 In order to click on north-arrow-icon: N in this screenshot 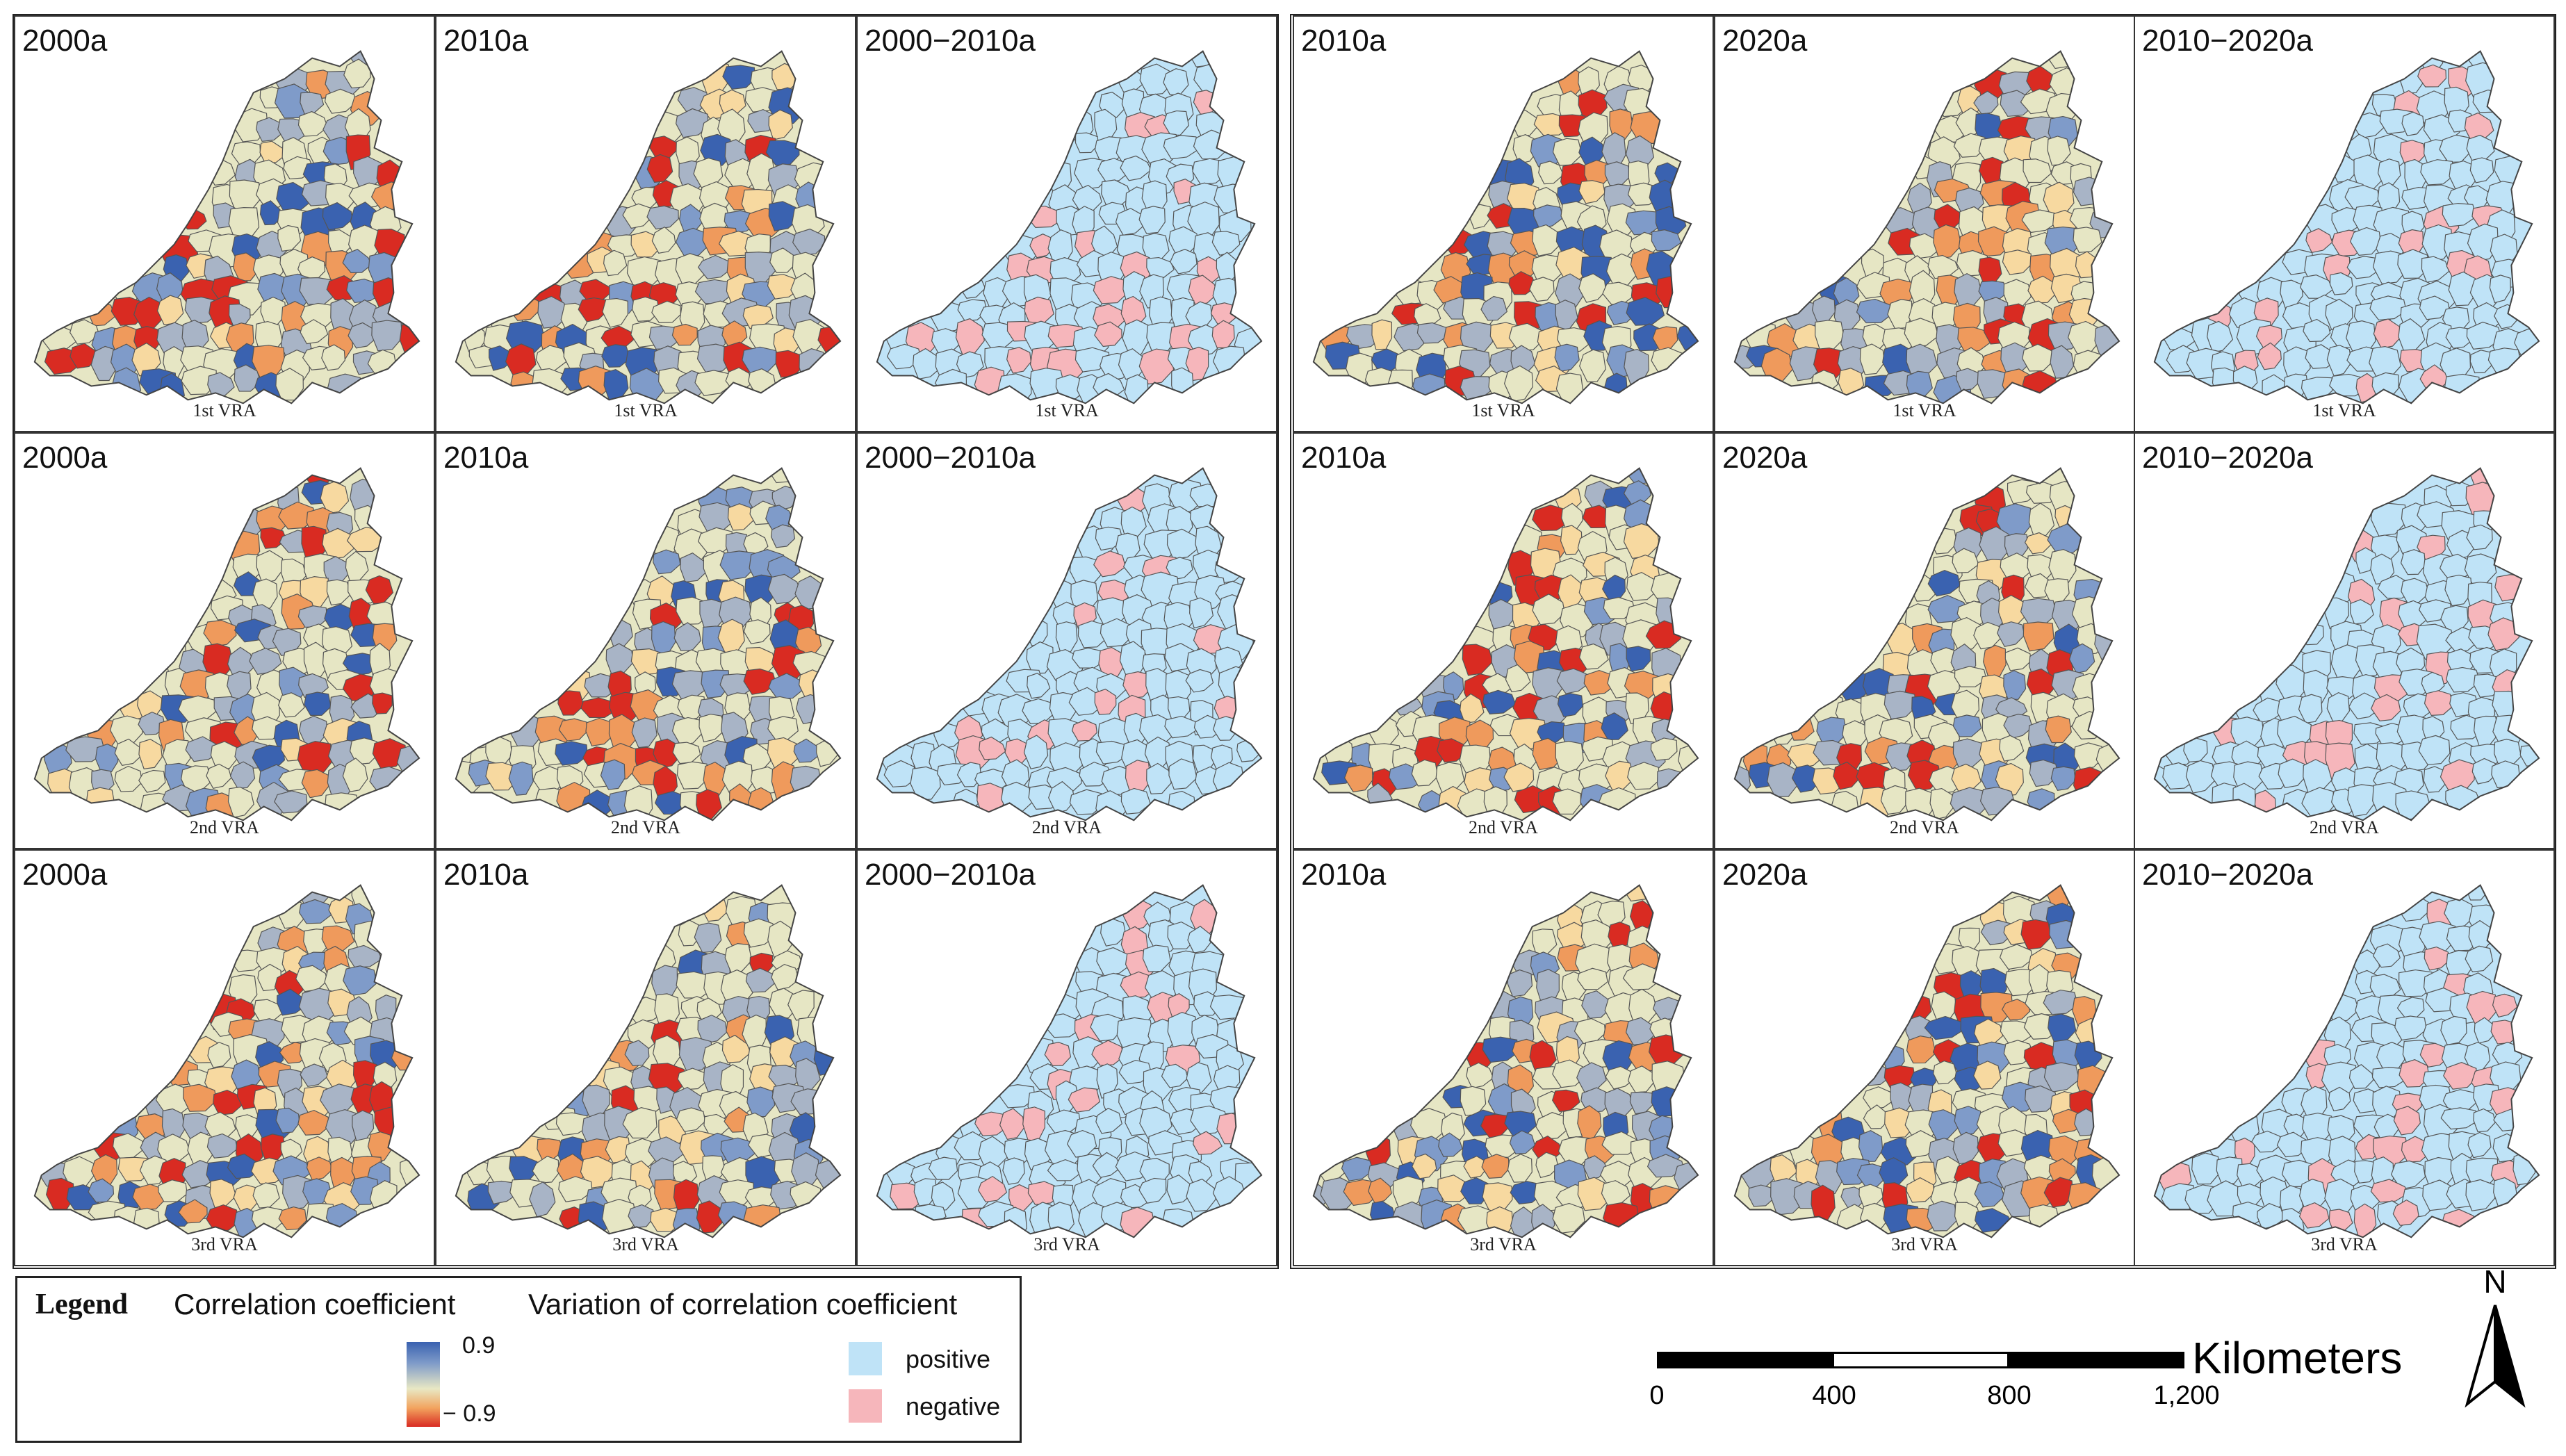, I will do `click(2495, 1336)`.